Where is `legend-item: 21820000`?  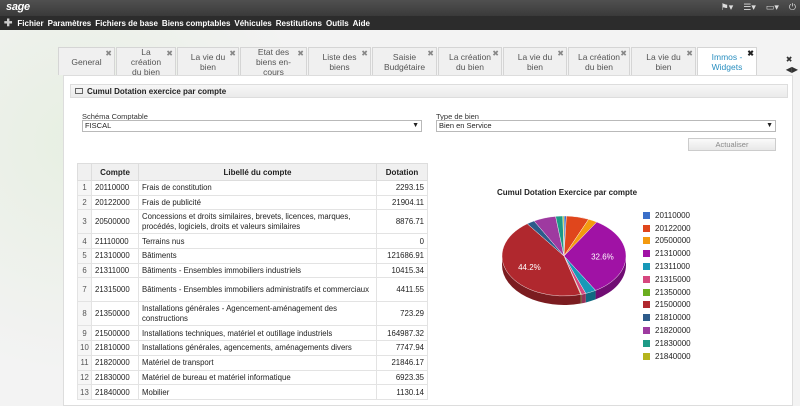
legend-item: 21820000 is located at coordinates (667, 330).